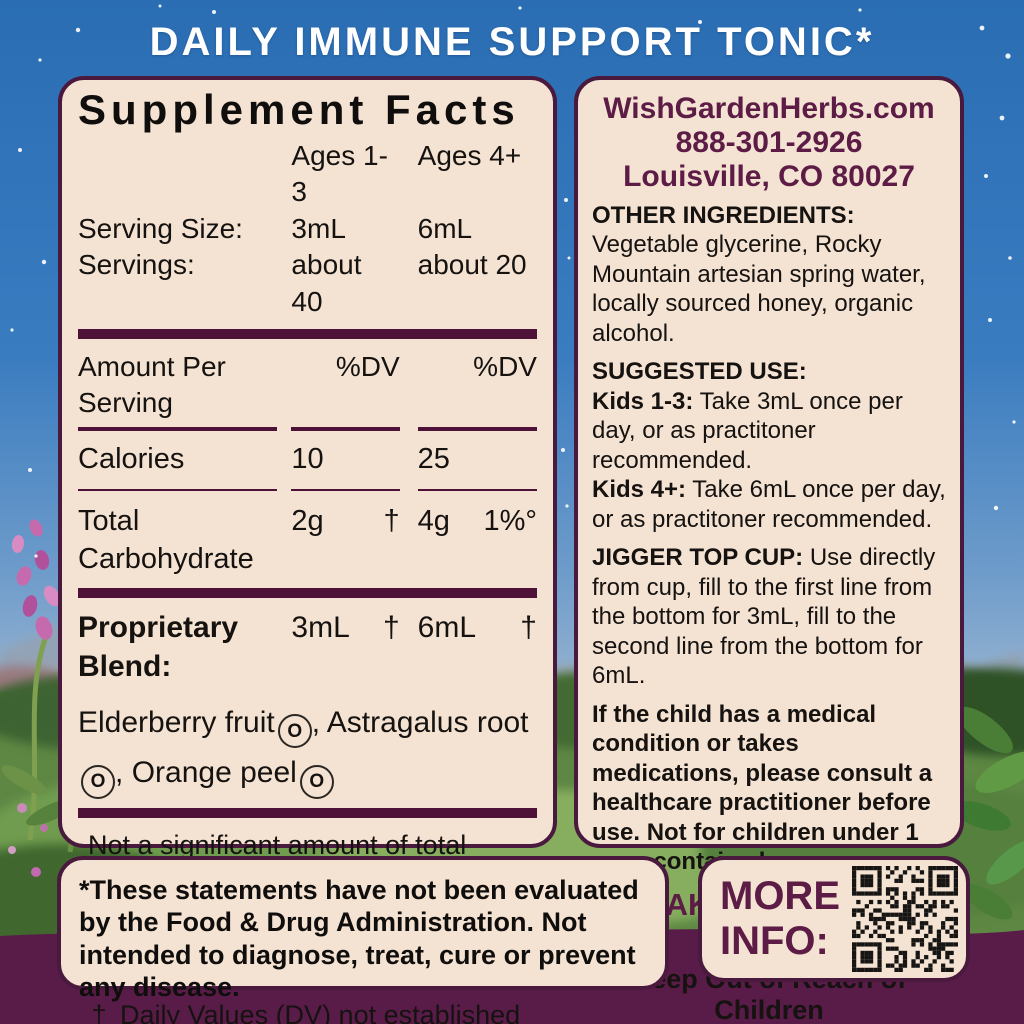 This screenshot has width=1024, height=1024. What do you see at coordinates (158, 646) in the screenshot?
I see `proprietary-blend-label: Proprietary Blend:` at bounding box center [158, 646].